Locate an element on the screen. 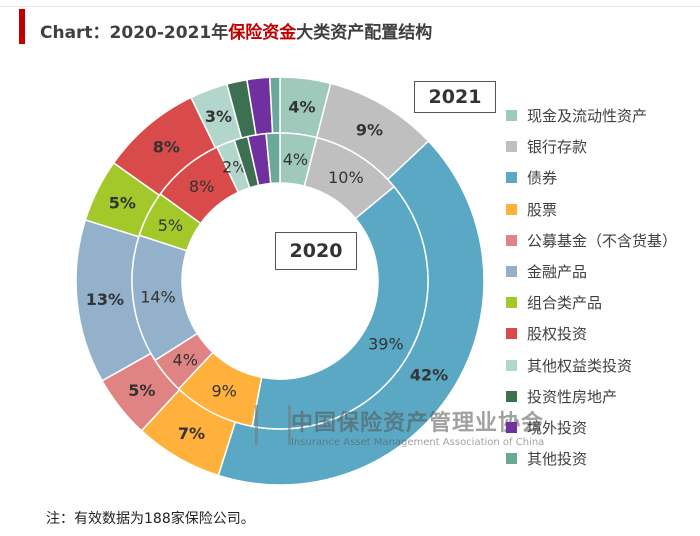  legend-item: 股权投资 is located at coordinates (591, 333).